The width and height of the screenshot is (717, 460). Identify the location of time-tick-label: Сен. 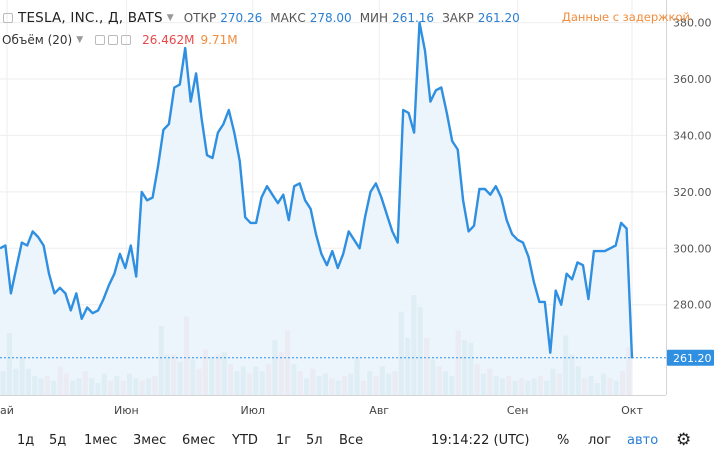
(518, 410).